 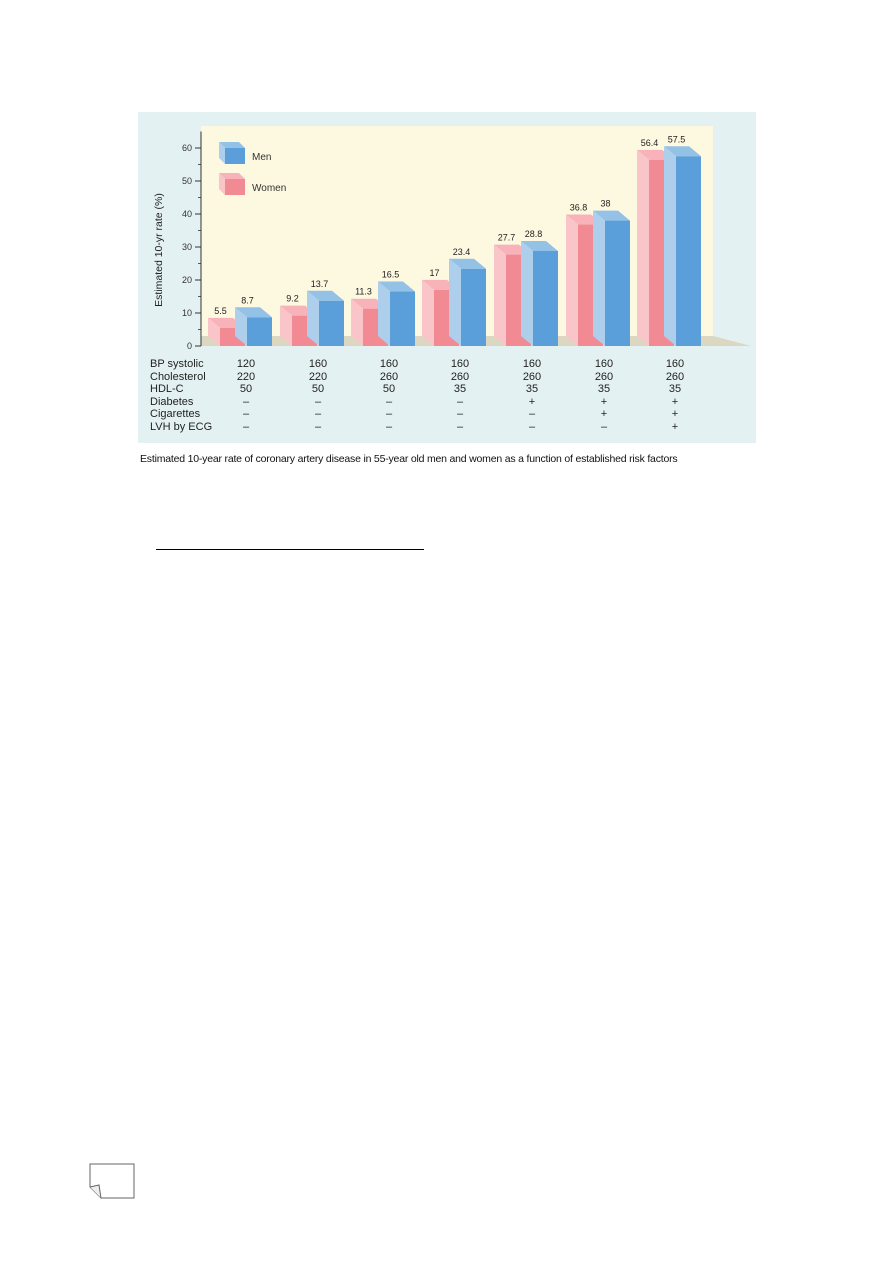 What do you see at coordinates (177, 364) in the screenshot?
I see `risk-factor-name: BP systolic` at bounding box center [177, 364].